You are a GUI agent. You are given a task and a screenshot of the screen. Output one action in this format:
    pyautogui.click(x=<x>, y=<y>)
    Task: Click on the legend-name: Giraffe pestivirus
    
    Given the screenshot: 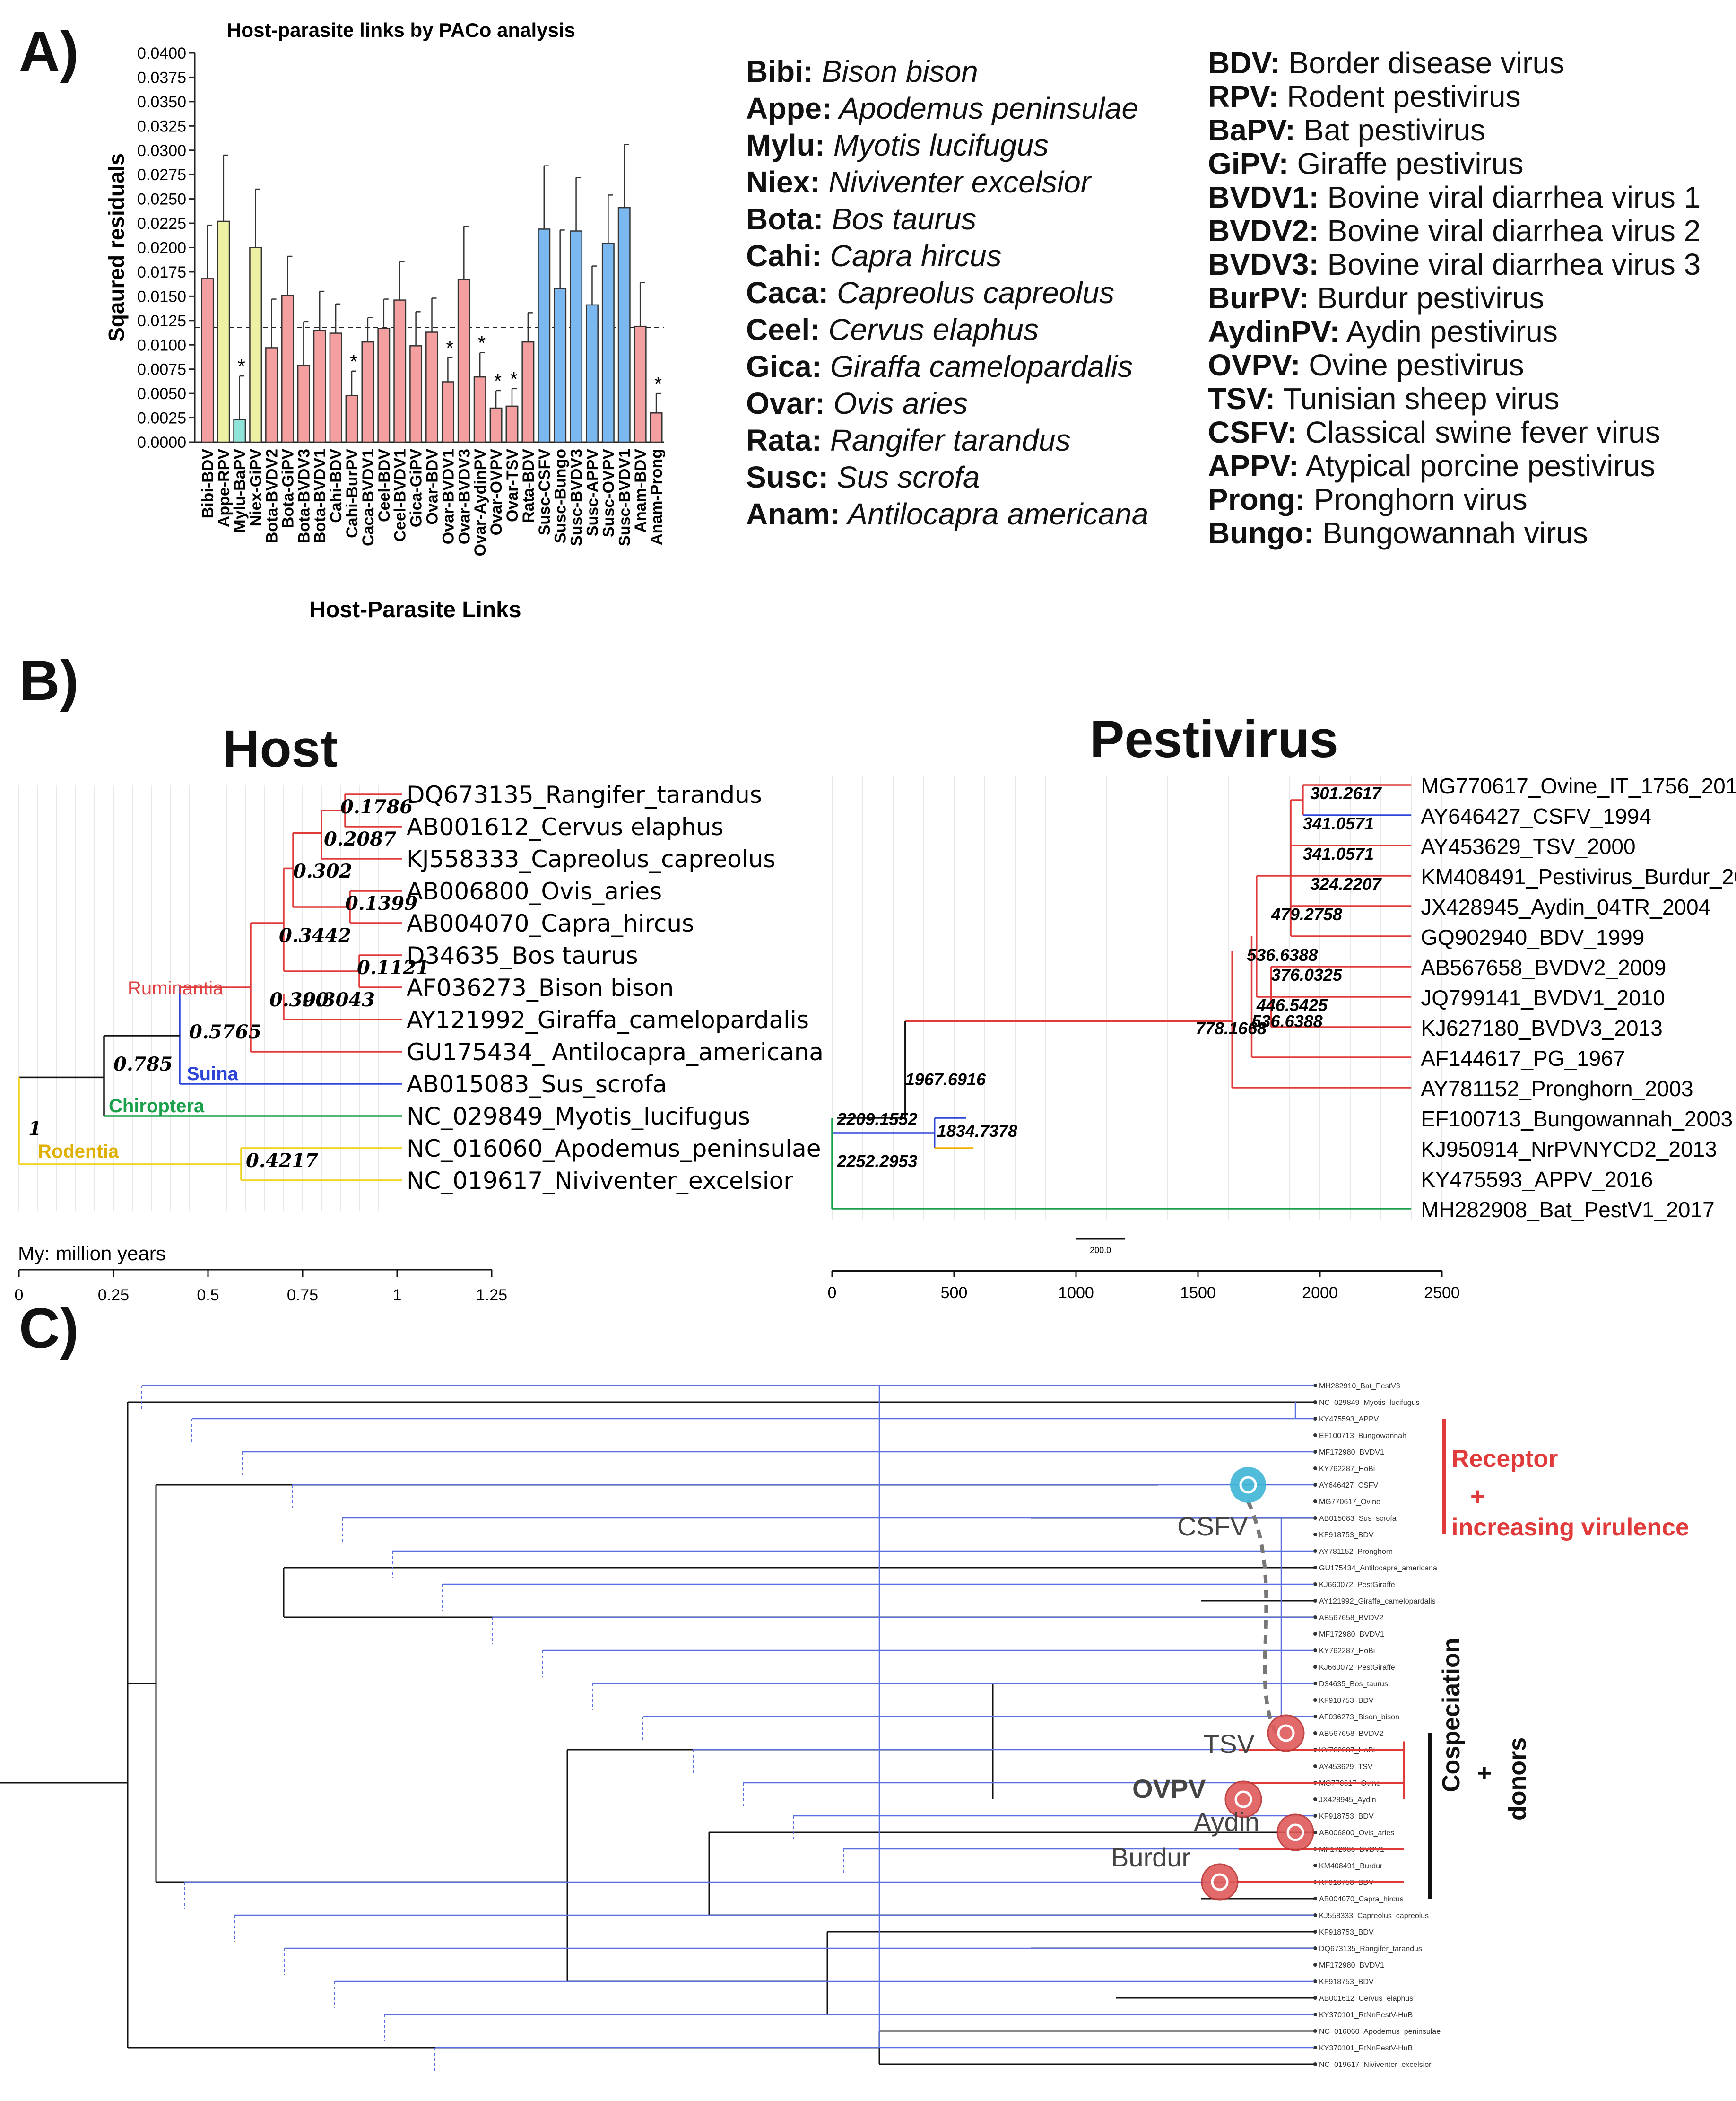 What is the action you would take?
    pyautogui.click(x=1406, y=164)
    